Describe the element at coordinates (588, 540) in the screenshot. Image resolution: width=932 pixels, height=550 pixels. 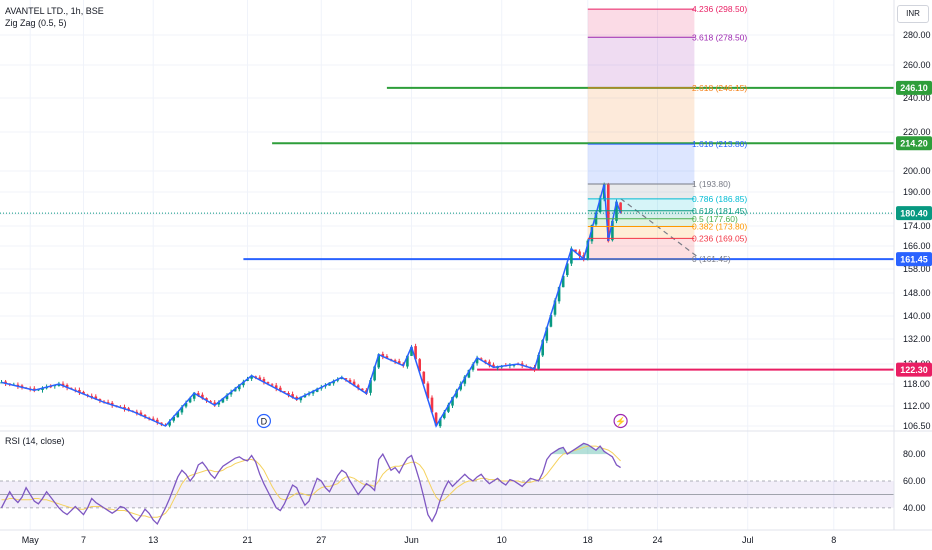
I see `time-tick-label: 18` at that location.